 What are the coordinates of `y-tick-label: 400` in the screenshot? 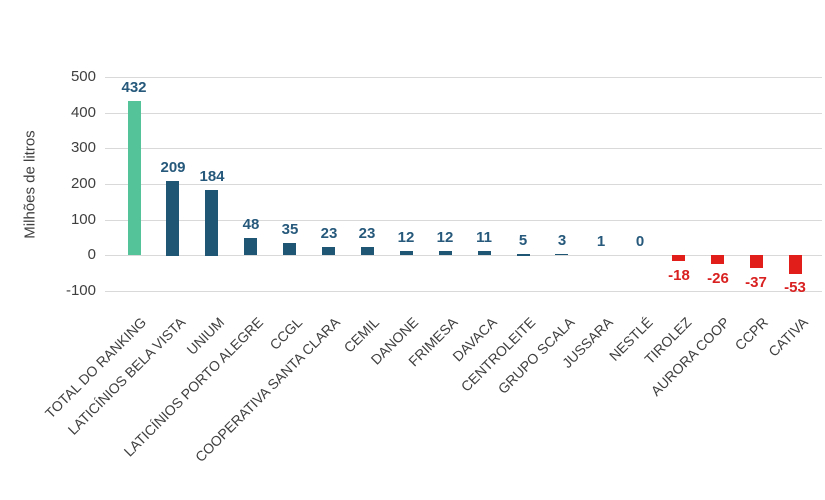 It's located at (83, 112).